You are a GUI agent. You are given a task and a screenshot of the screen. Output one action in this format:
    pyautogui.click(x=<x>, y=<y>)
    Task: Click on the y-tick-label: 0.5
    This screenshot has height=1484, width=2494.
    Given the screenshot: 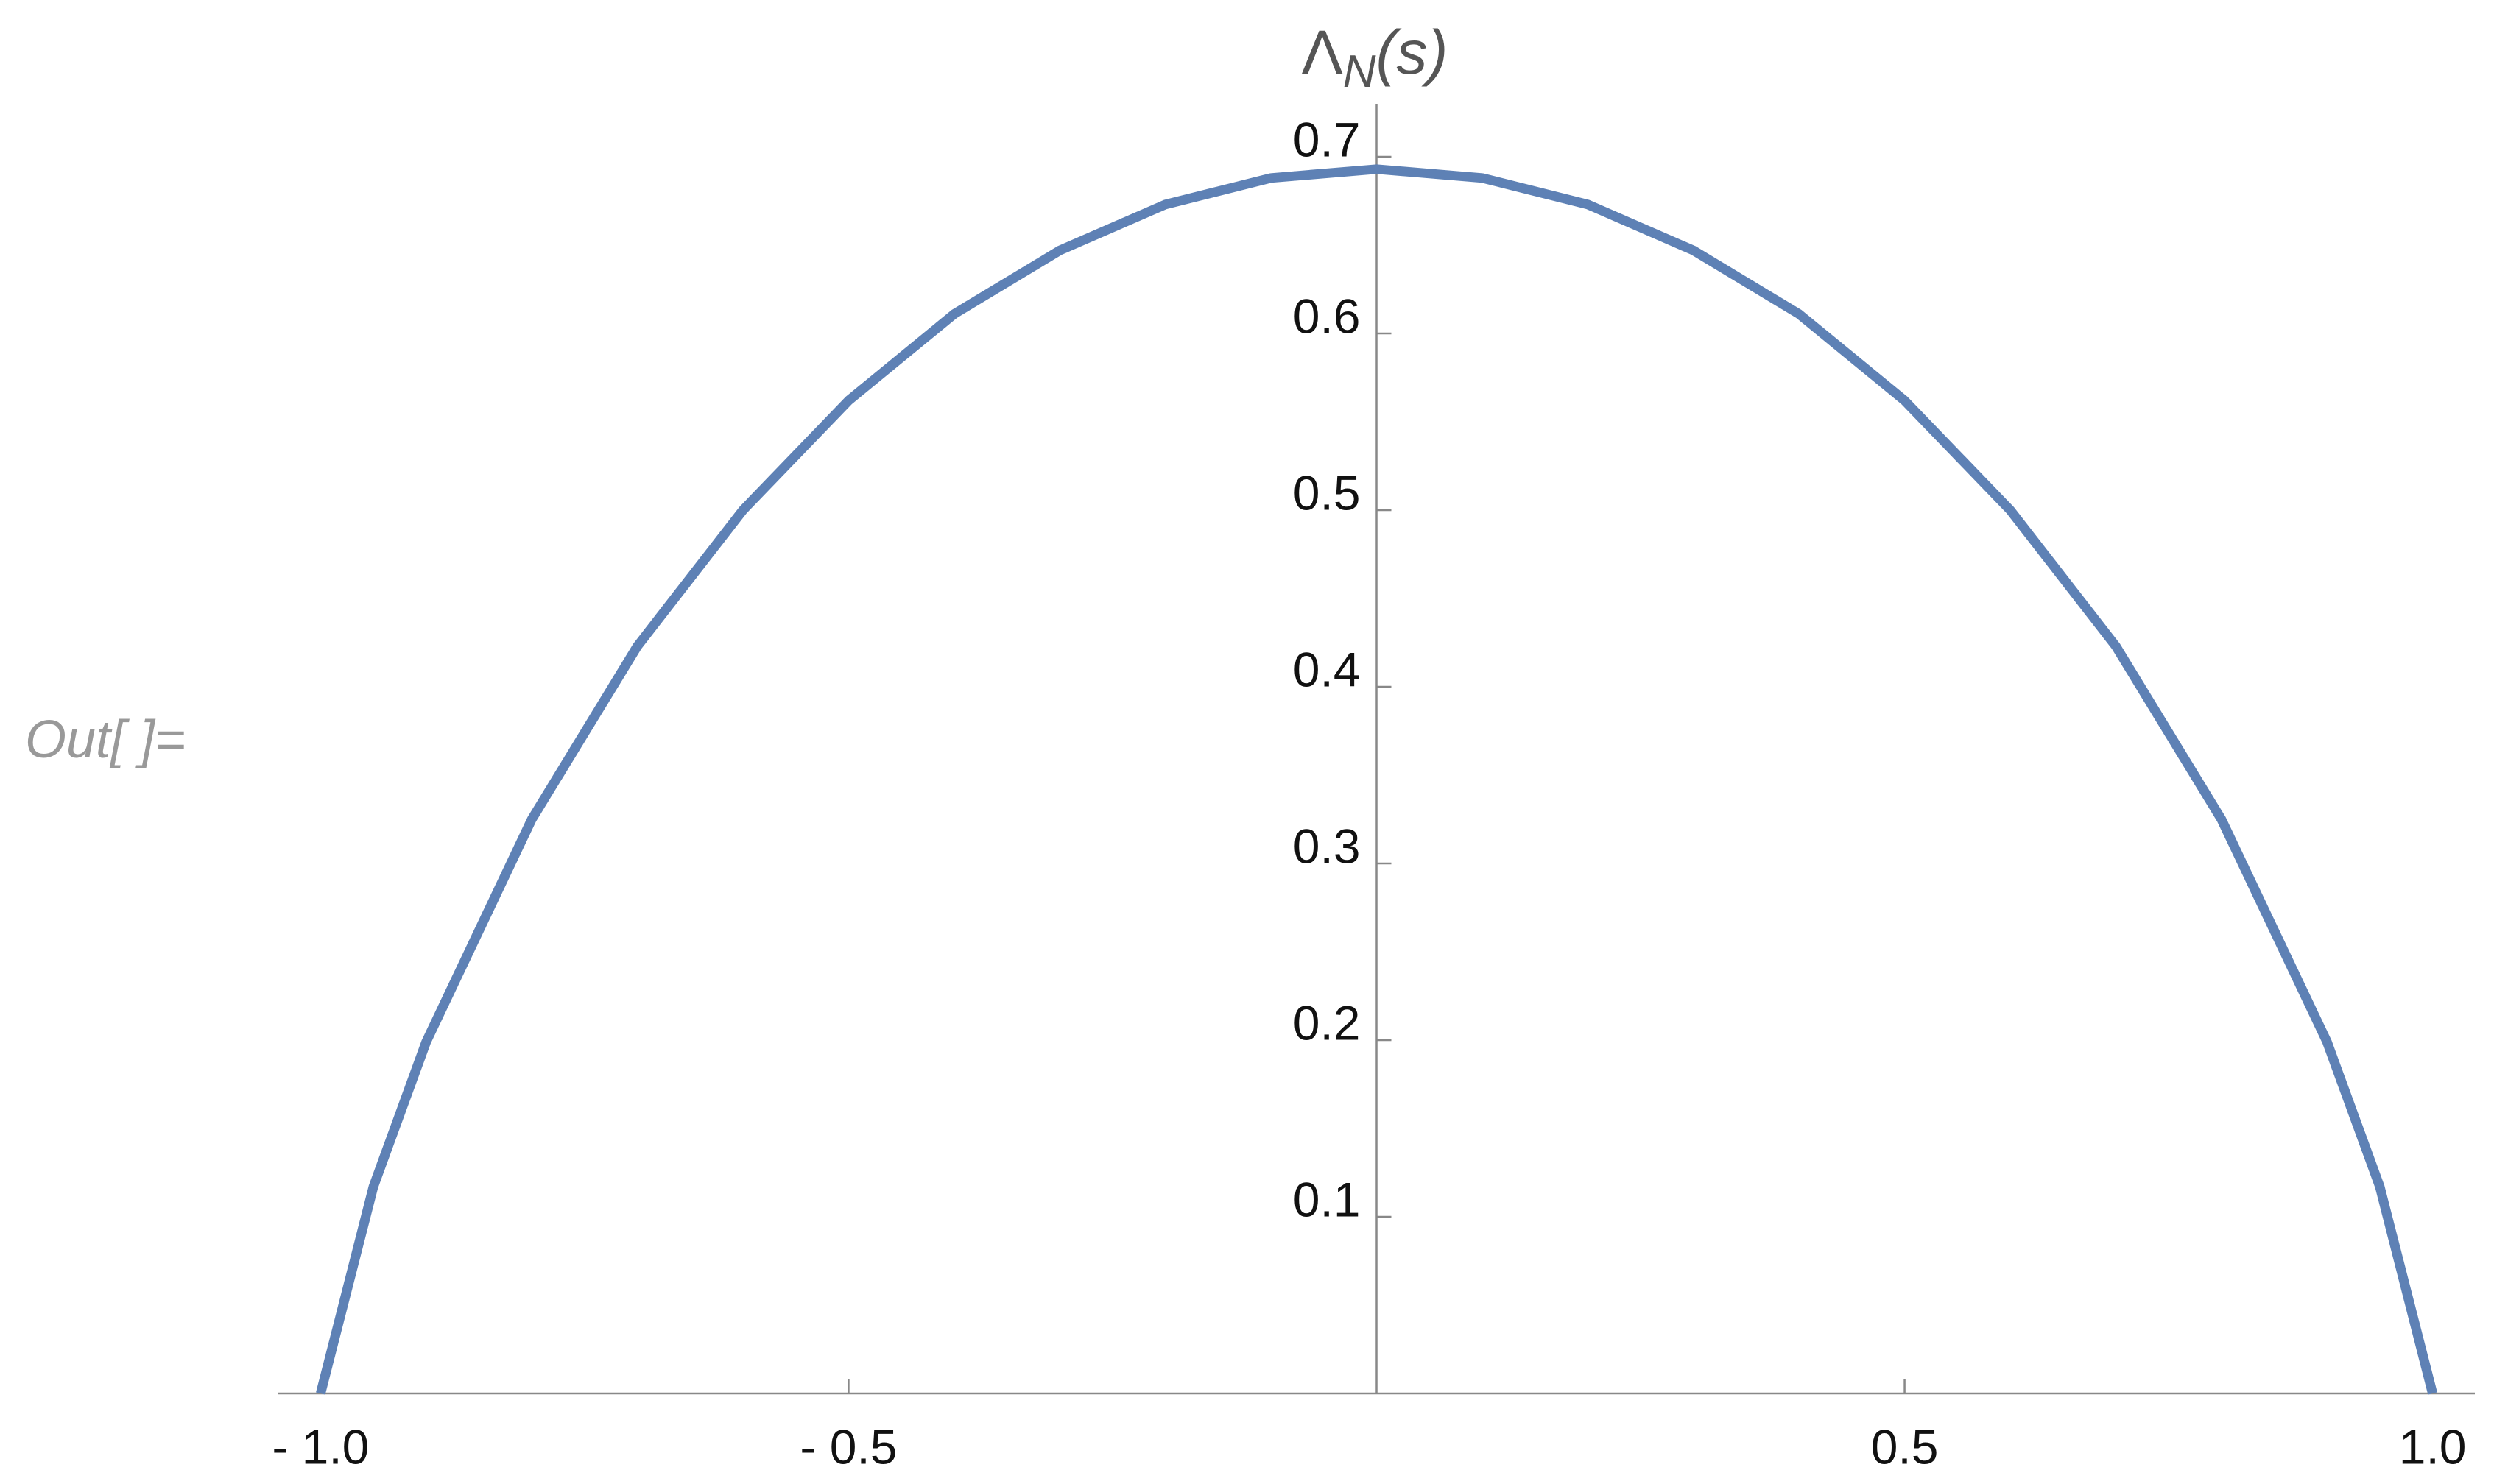 What is the action you would take?
    pyautogui.click(x=1327, y=492)
    